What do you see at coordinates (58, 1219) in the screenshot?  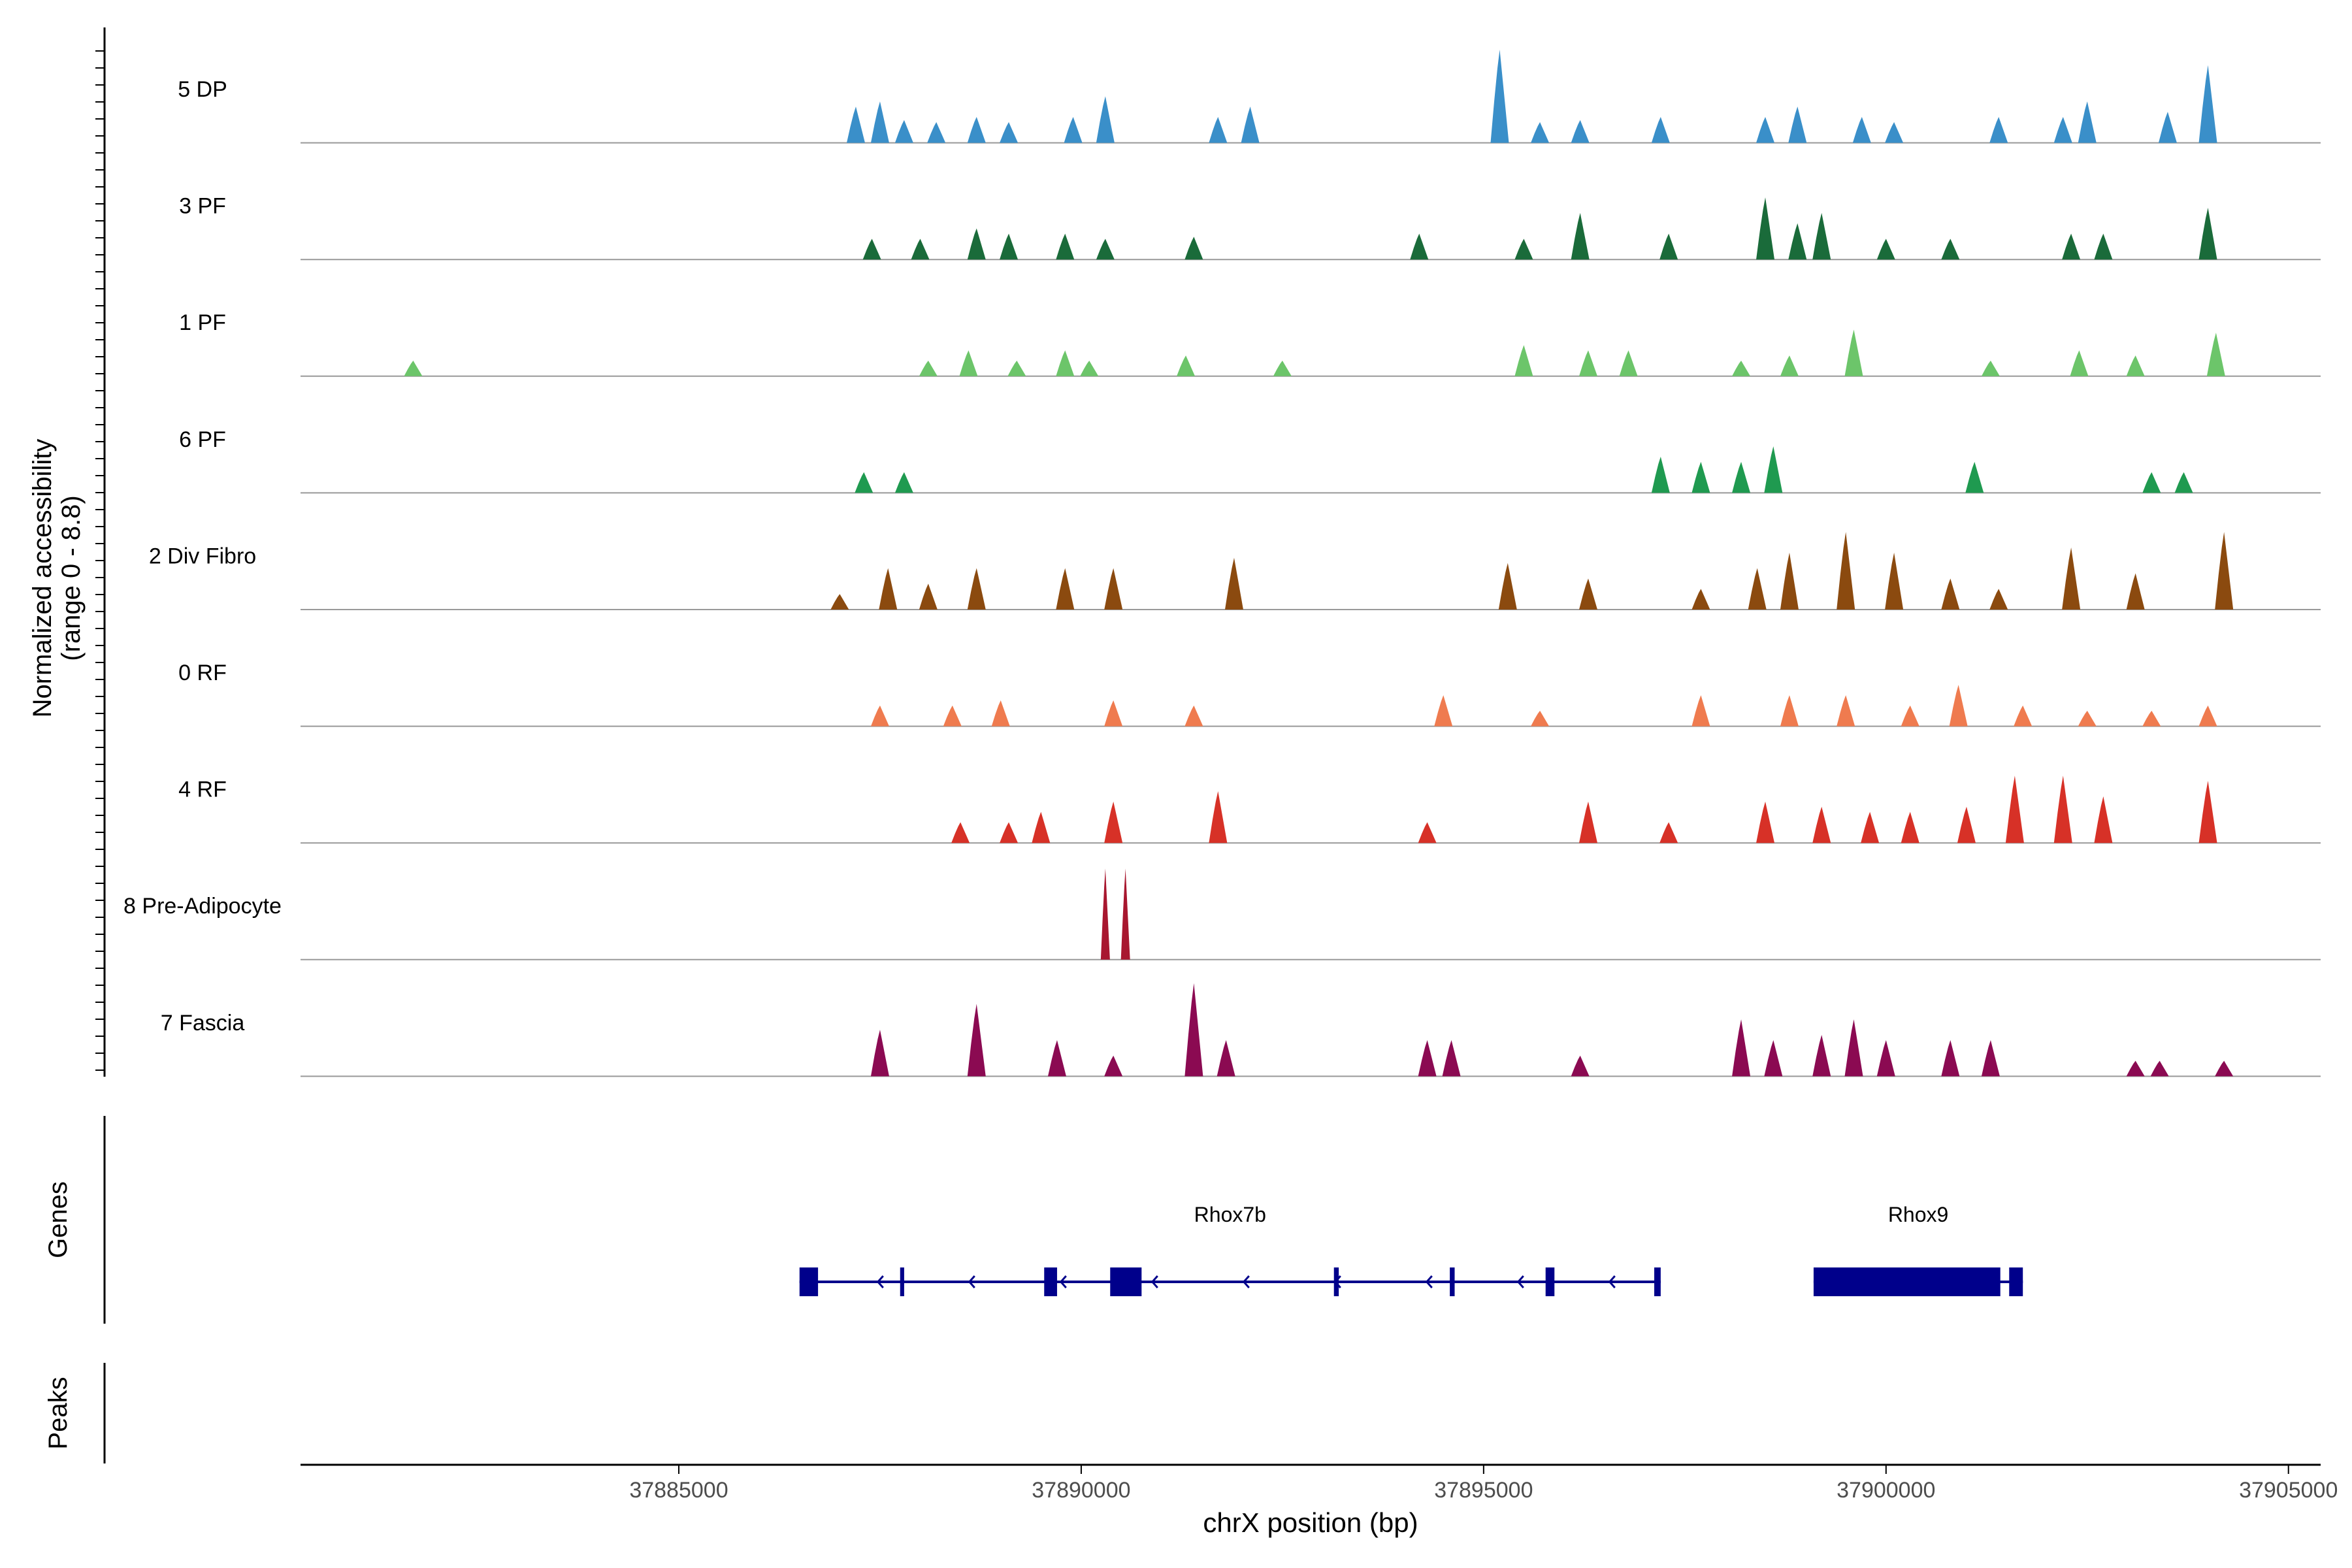 I see `genes-panel-label: Genes` at bounding box center [58, 1219].